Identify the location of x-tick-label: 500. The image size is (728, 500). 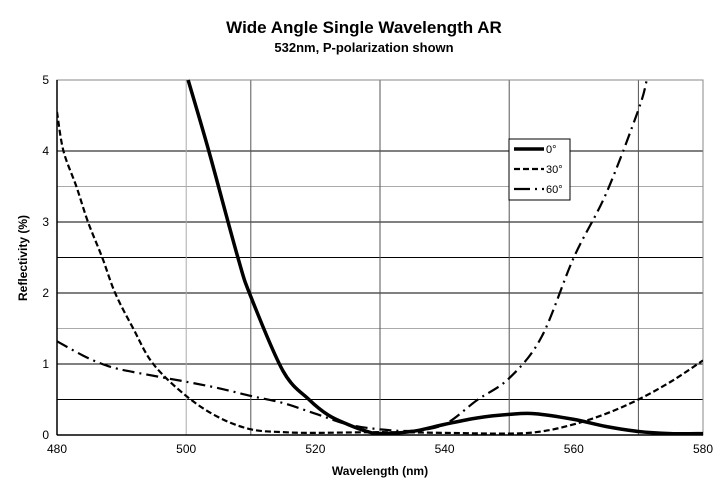
(186, 449).